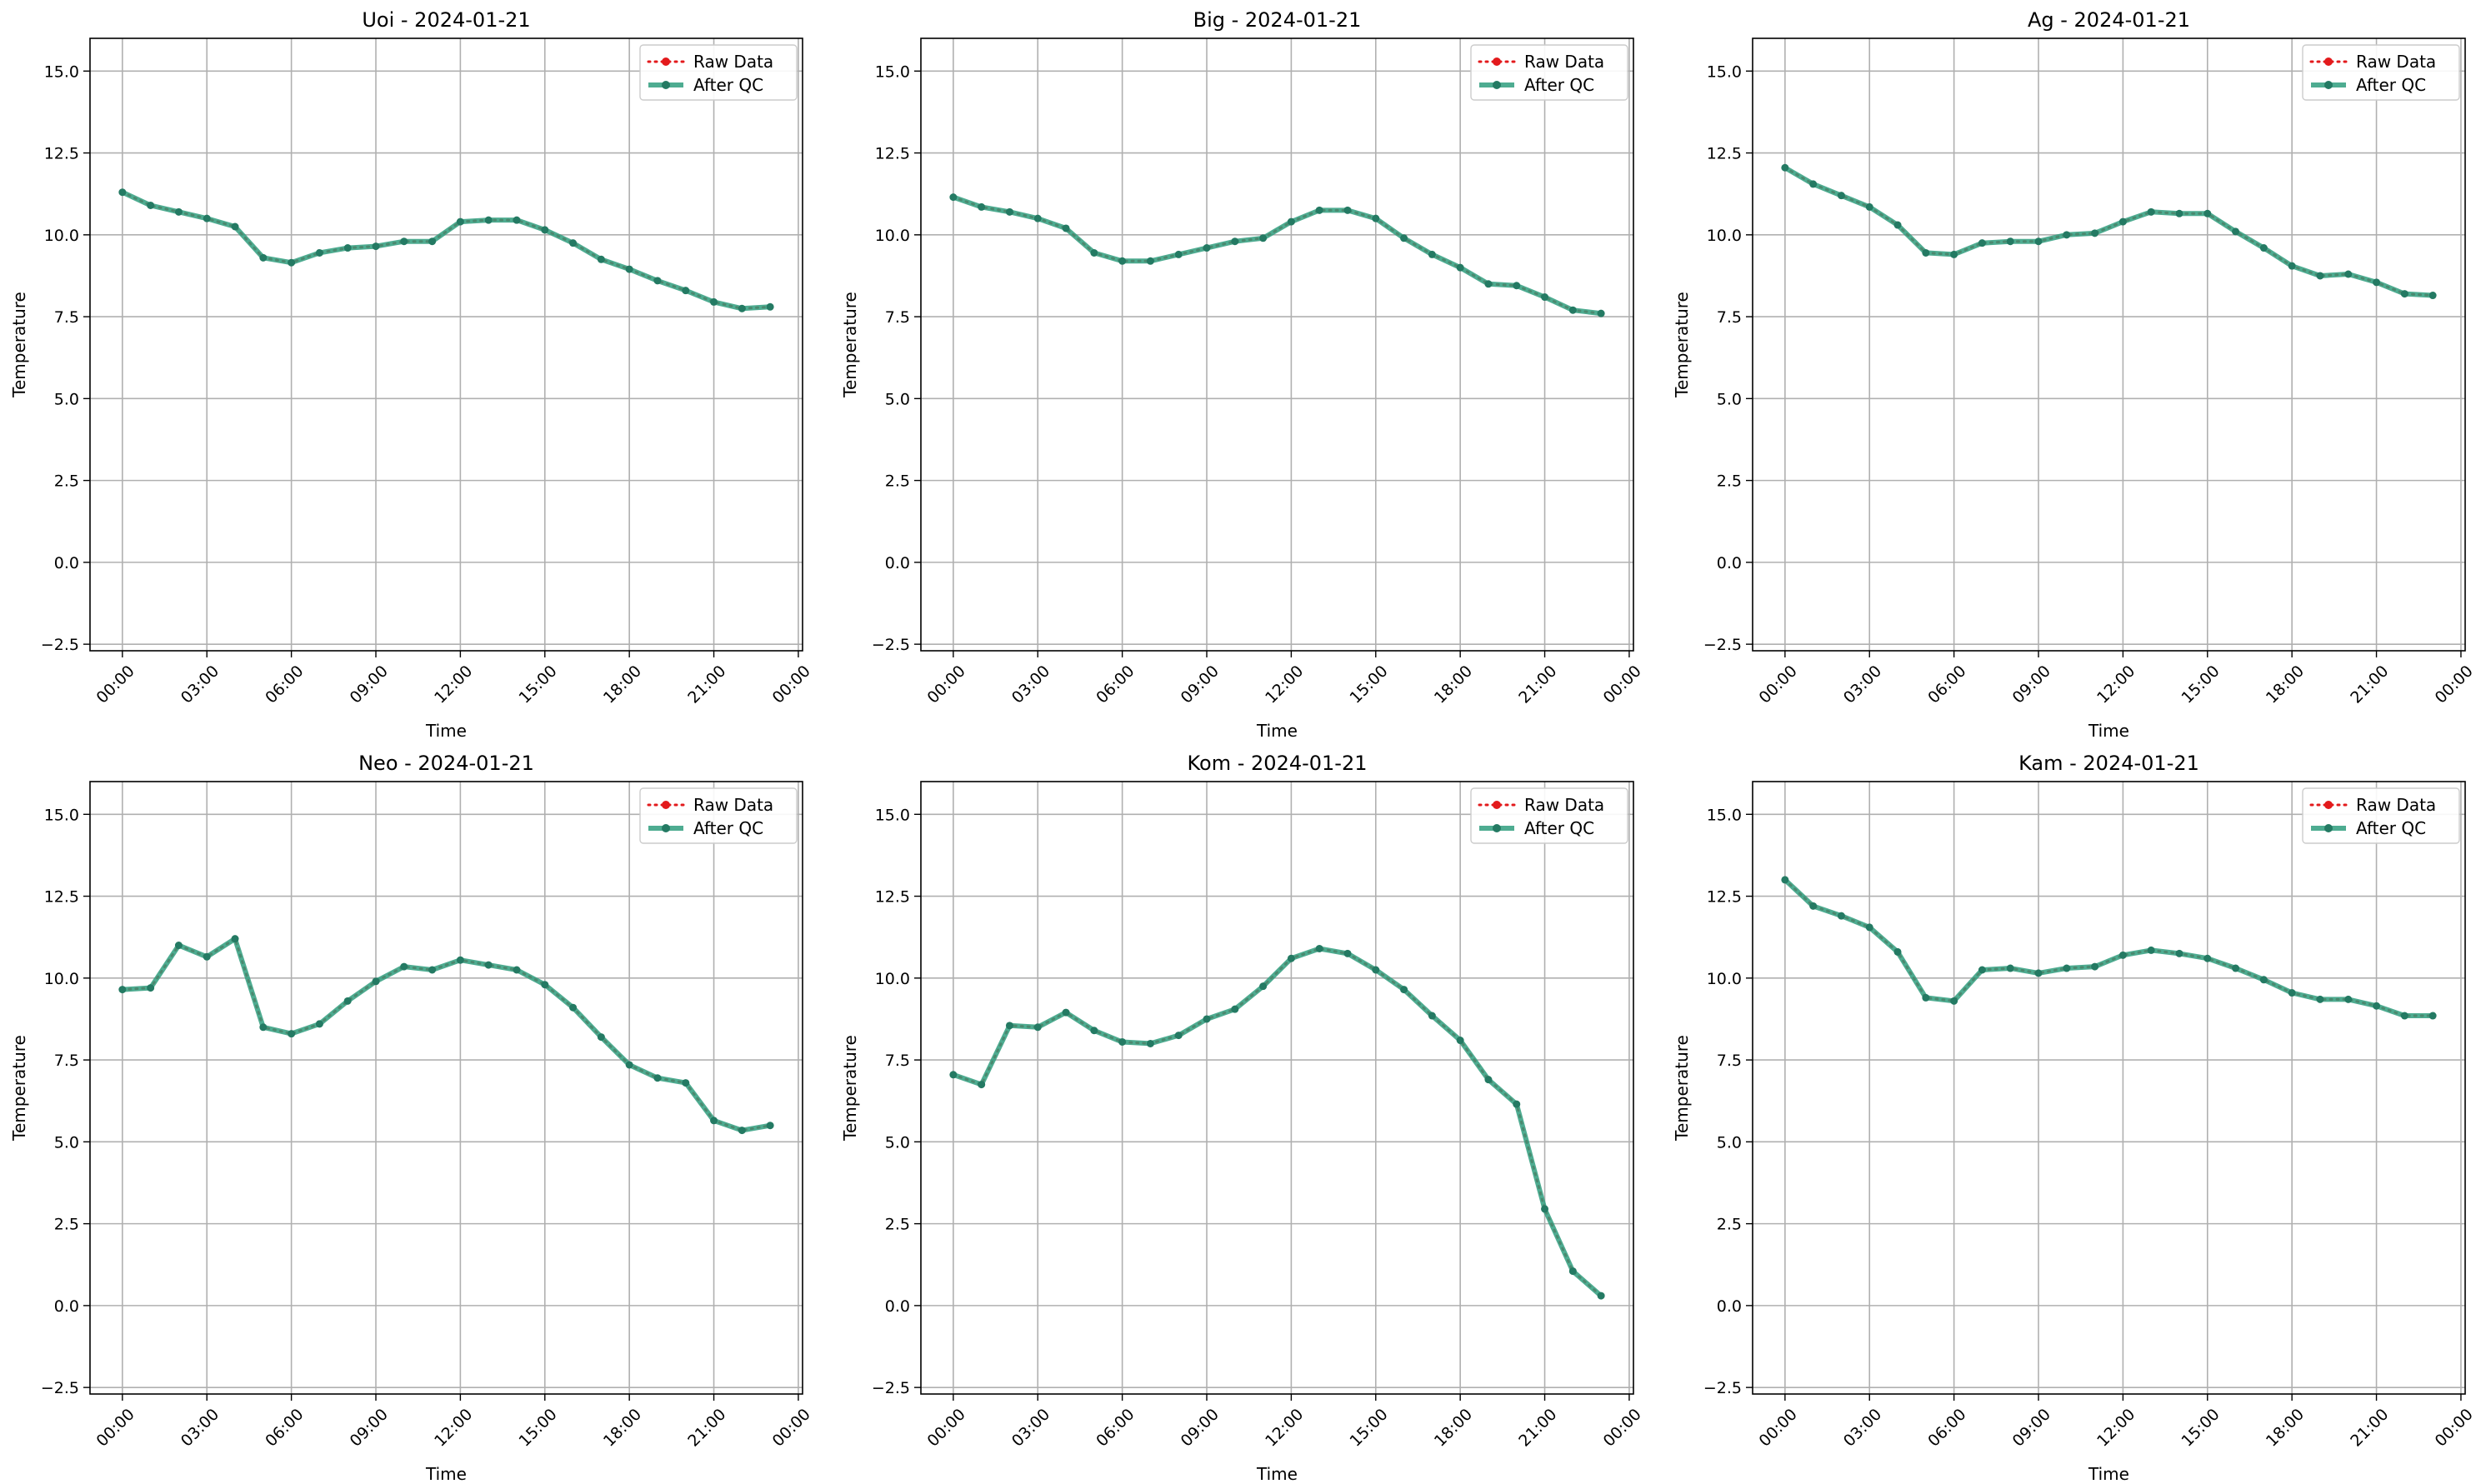 Image resolution: width=2486 pixels, height=1484 pixels. I want to click on chart-title: Neo - 2024-01-21, so click(446, 764).